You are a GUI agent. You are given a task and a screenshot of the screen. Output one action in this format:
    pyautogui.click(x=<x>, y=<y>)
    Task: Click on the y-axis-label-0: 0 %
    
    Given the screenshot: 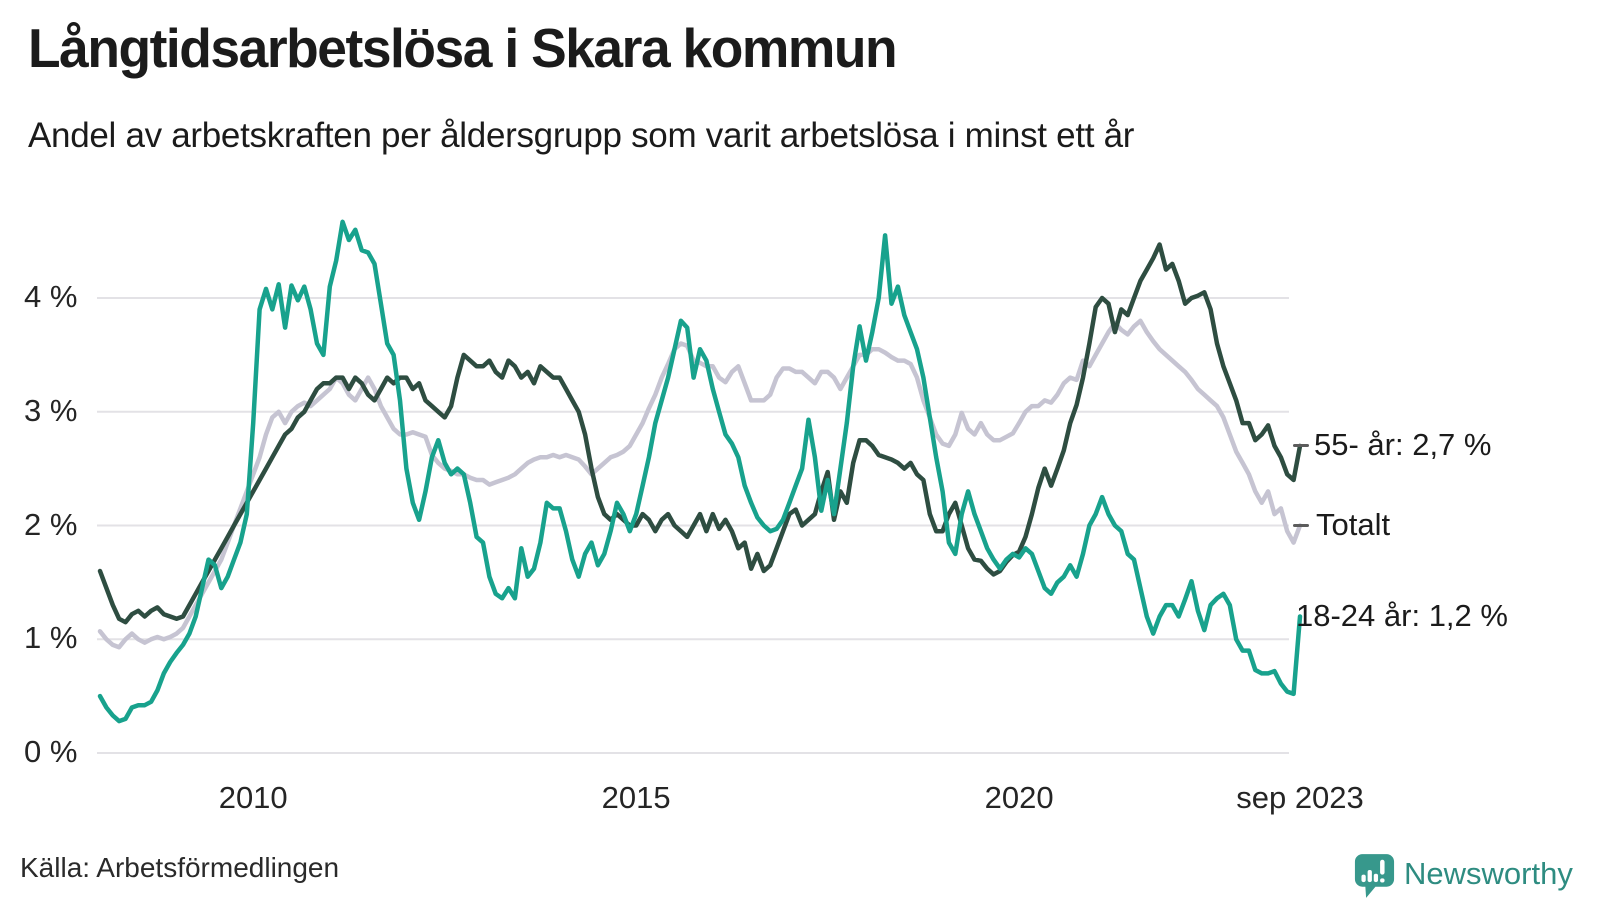 What is the action you would take?
    pyautogui.click(x=51, y=751)
    